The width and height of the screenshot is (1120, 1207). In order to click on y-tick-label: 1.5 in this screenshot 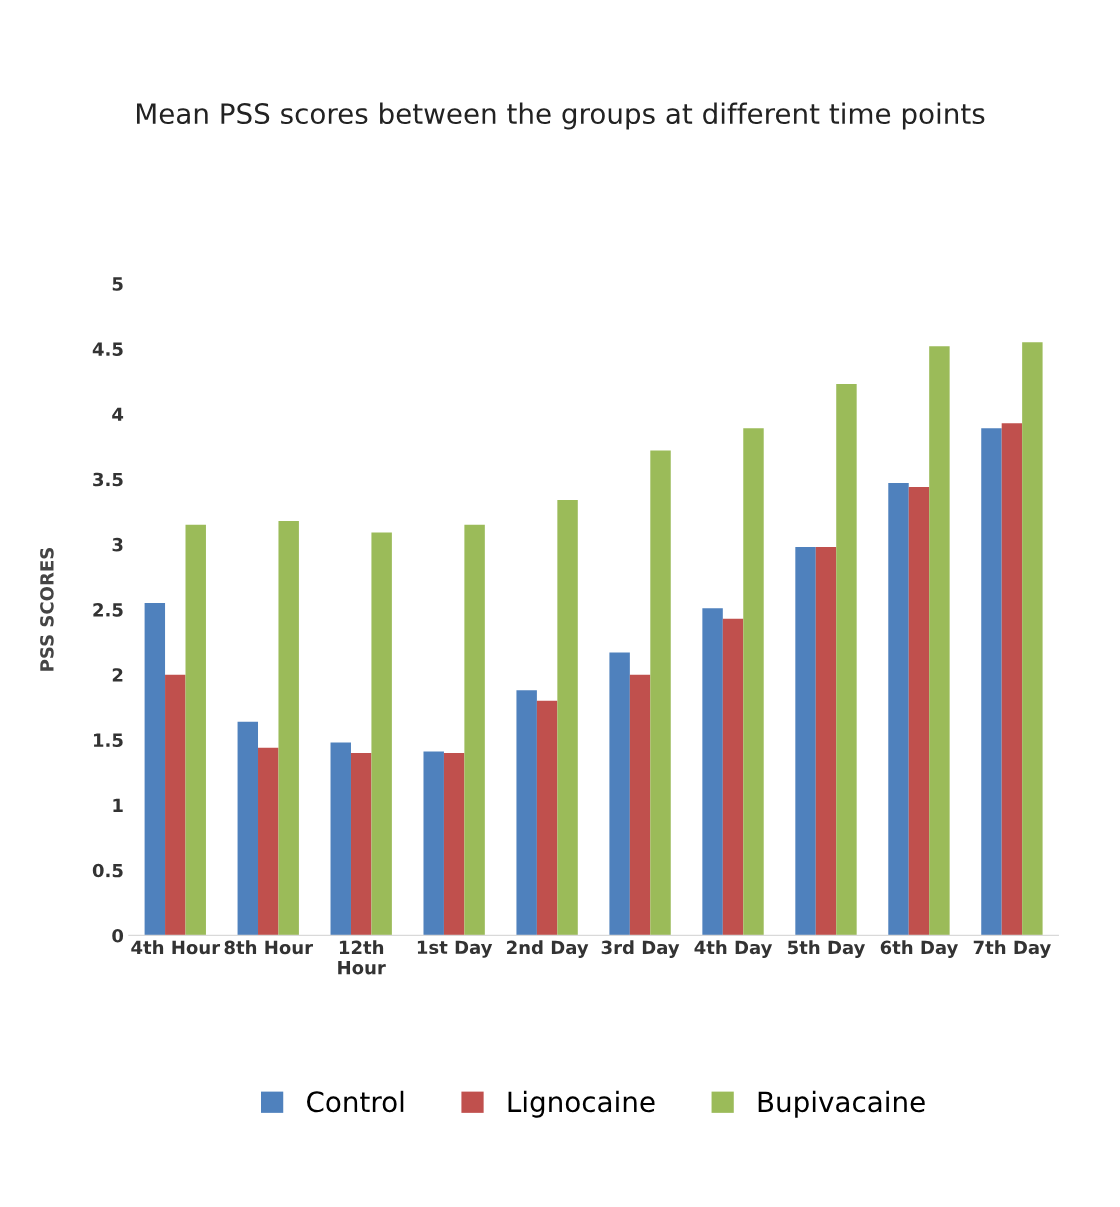, I will do `click(108, 740)`.